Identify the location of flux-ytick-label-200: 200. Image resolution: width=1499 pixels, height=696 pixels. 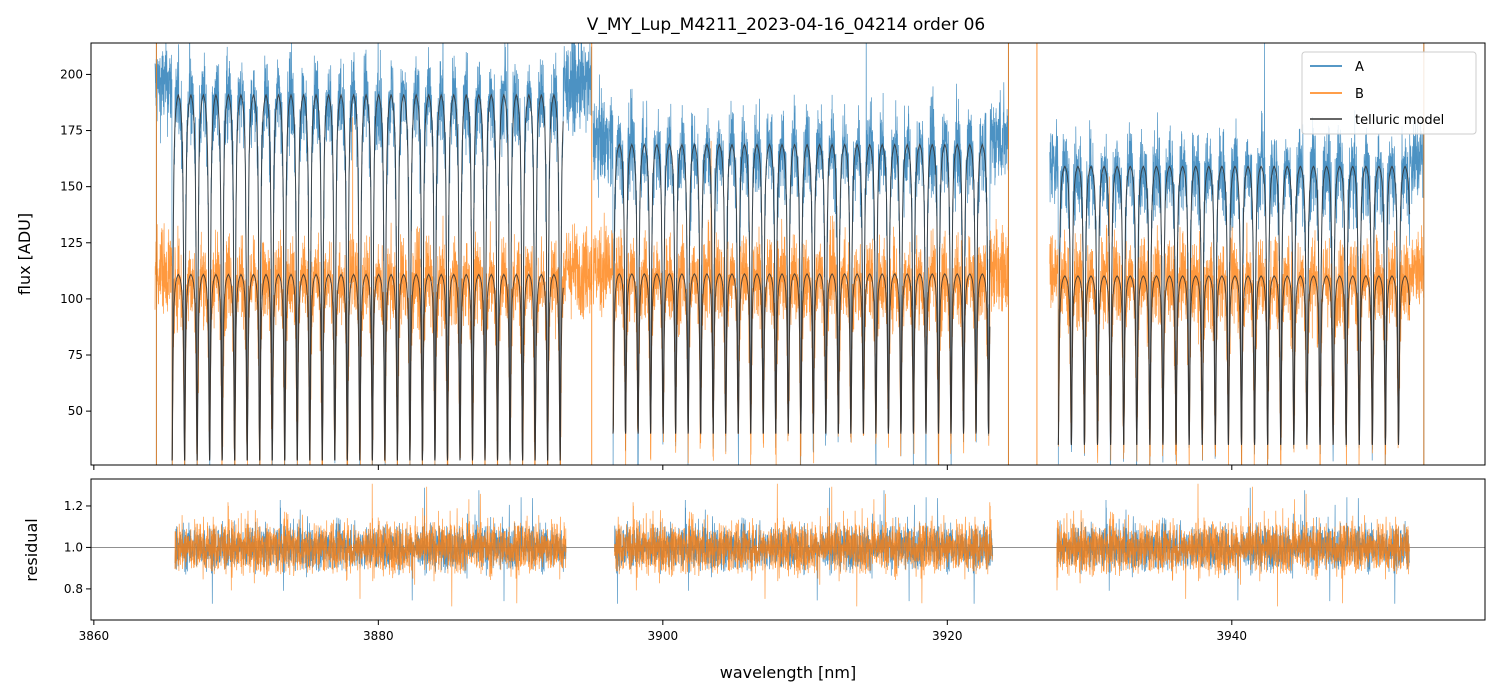
(71, 74).